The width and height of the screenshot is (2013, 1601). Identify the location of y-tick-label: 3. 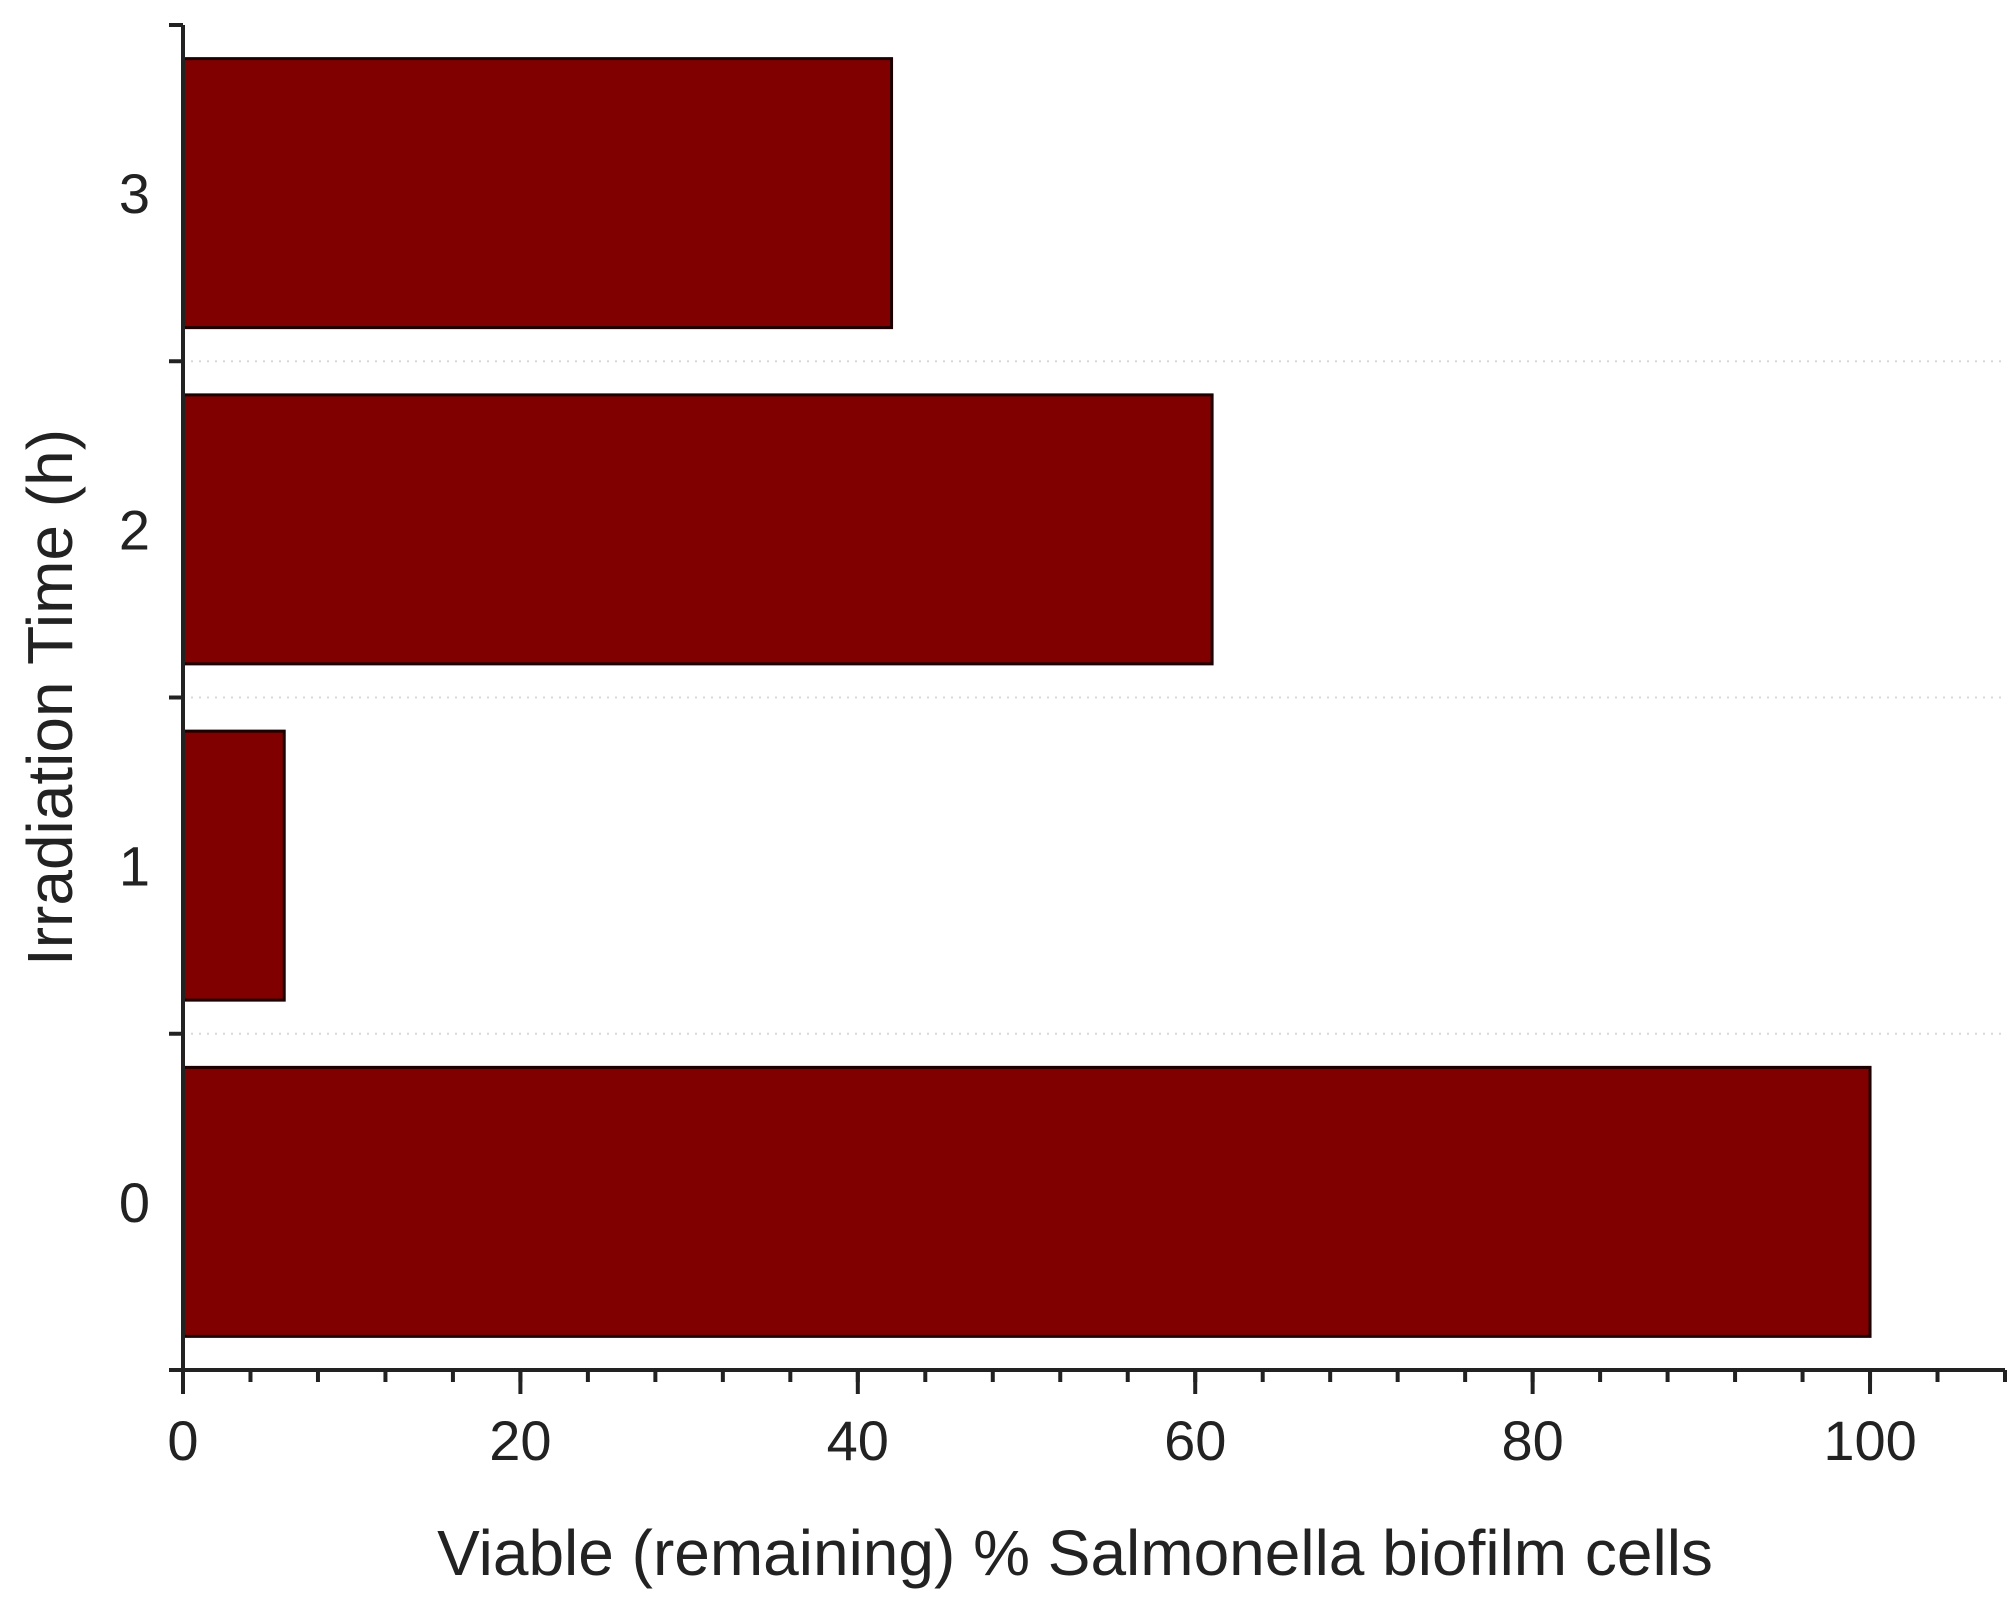
(134, 193).